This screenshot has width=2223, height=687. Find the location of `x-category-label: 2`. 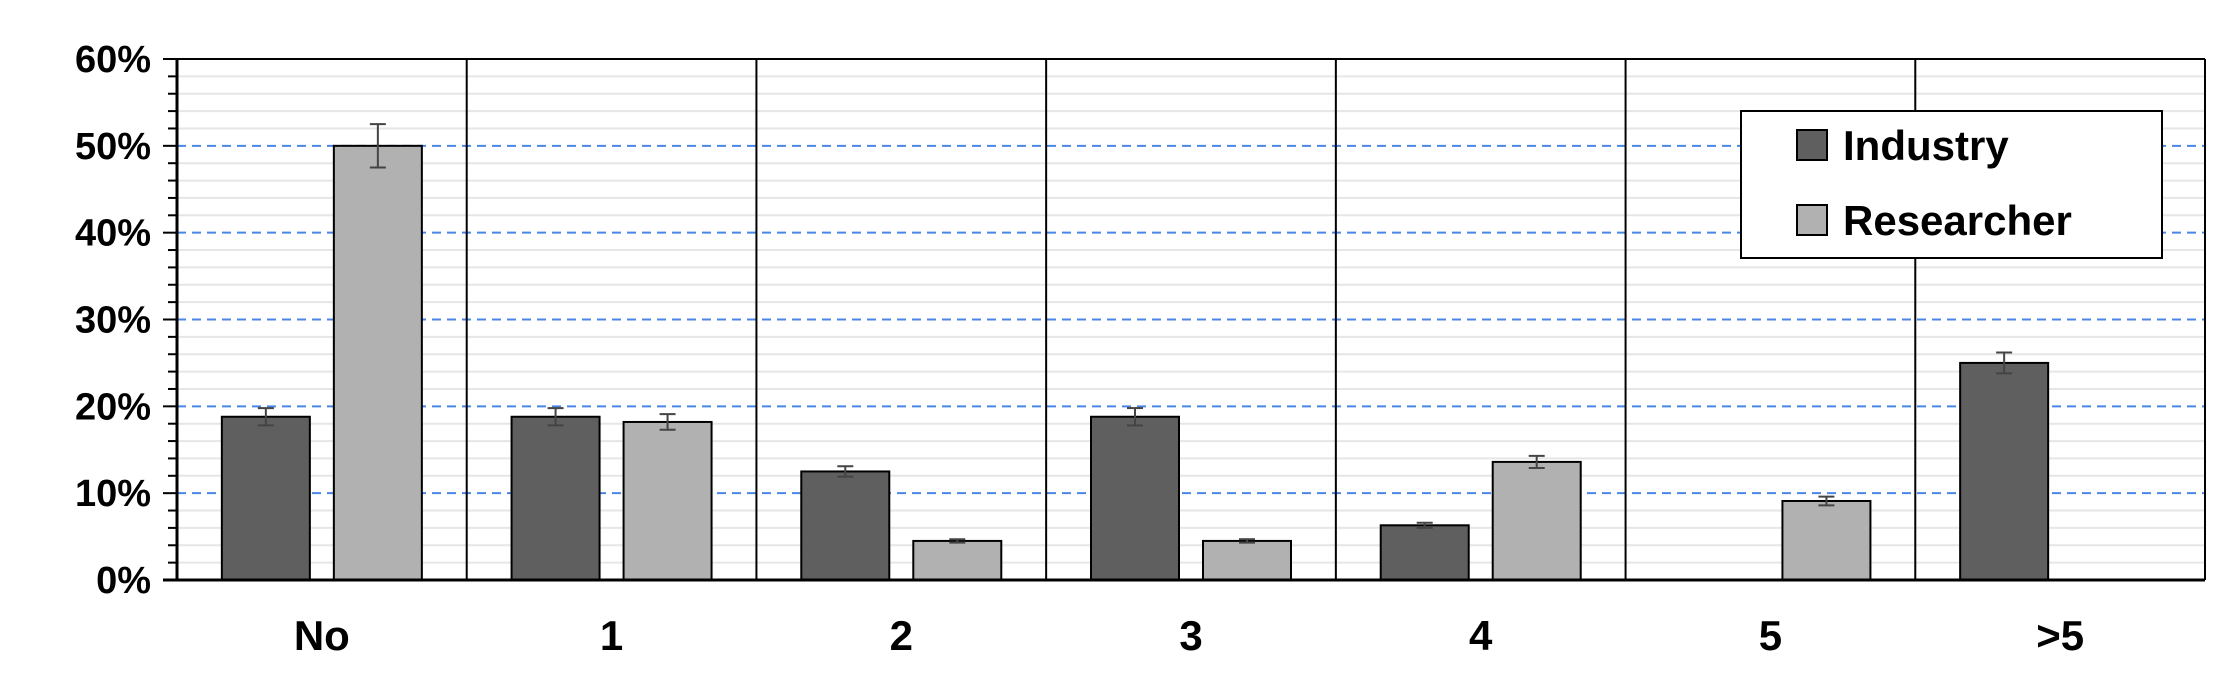

x-category-label: 2 is located at coordinates (901, 635).